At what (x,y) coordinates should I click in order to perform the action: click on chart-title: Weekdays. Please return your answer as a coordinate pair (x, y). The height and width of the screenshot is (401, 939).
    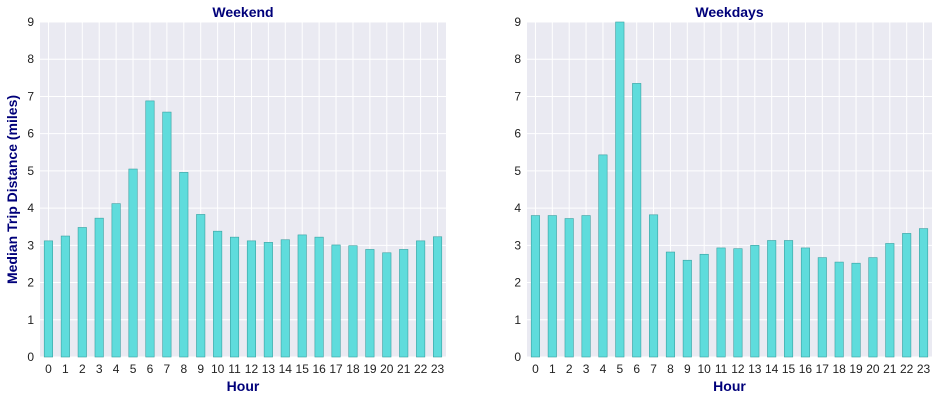
    Looking at the image, I should click on (729, 12).